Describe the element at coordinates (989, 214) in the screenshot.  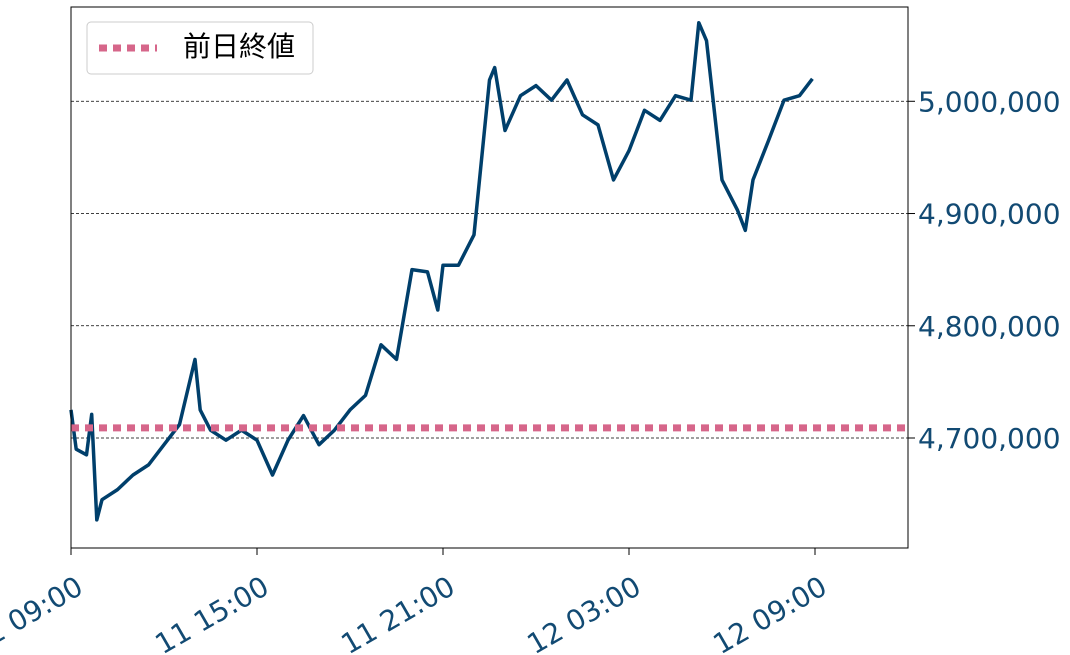
I see `y-tick-label: 4,900,000` at that location.